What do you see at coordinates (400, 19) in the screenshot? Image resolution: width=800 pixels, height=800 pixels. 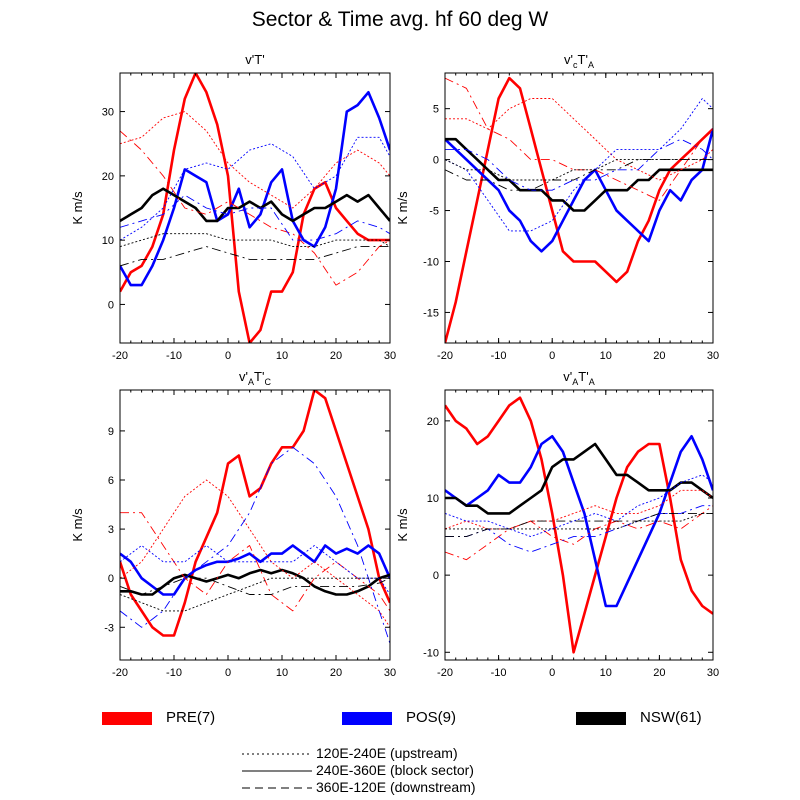 I see `chart-title: Sector & Time avg. hf 60 deg W` at bounding box center [400, 19].